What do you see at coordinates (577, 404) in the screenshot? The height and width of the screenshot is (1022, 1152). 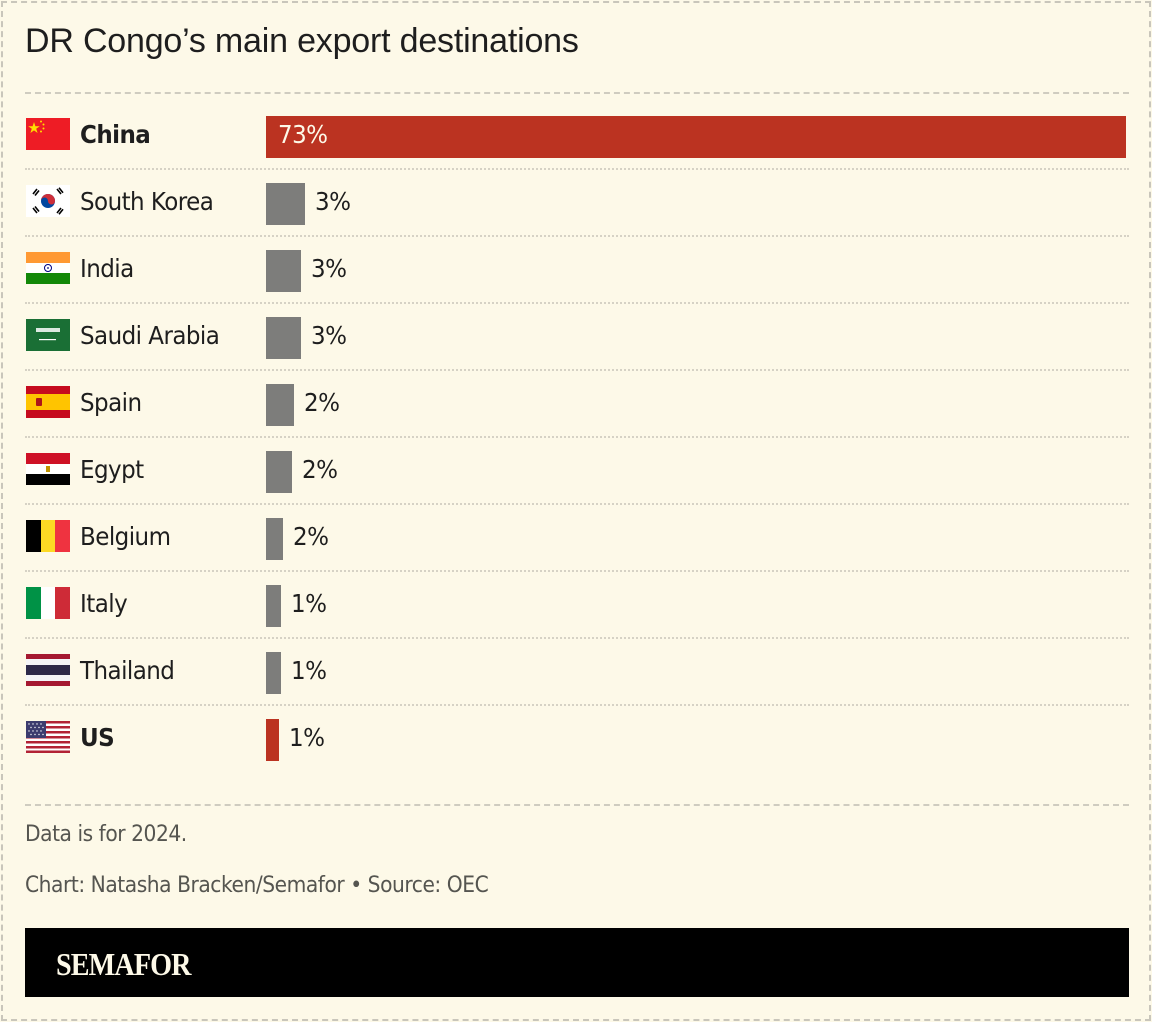 I see `chart-row-spain: Spain 2%` at bounding box center [577, 404].